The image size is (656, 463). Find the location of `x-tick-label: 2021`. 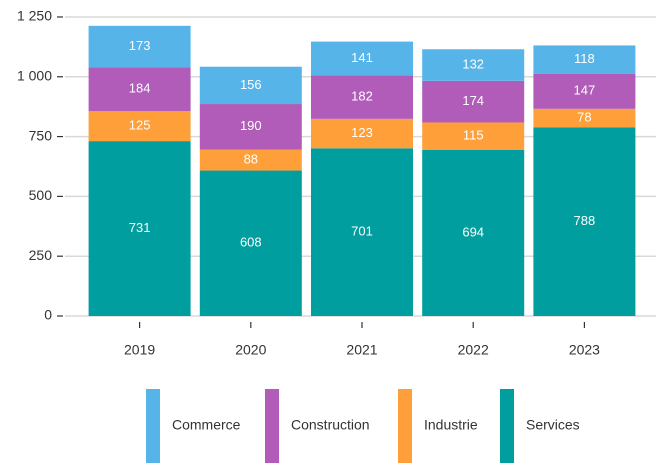

x-tick-label: 2021 is located at coordinates (361, 350).